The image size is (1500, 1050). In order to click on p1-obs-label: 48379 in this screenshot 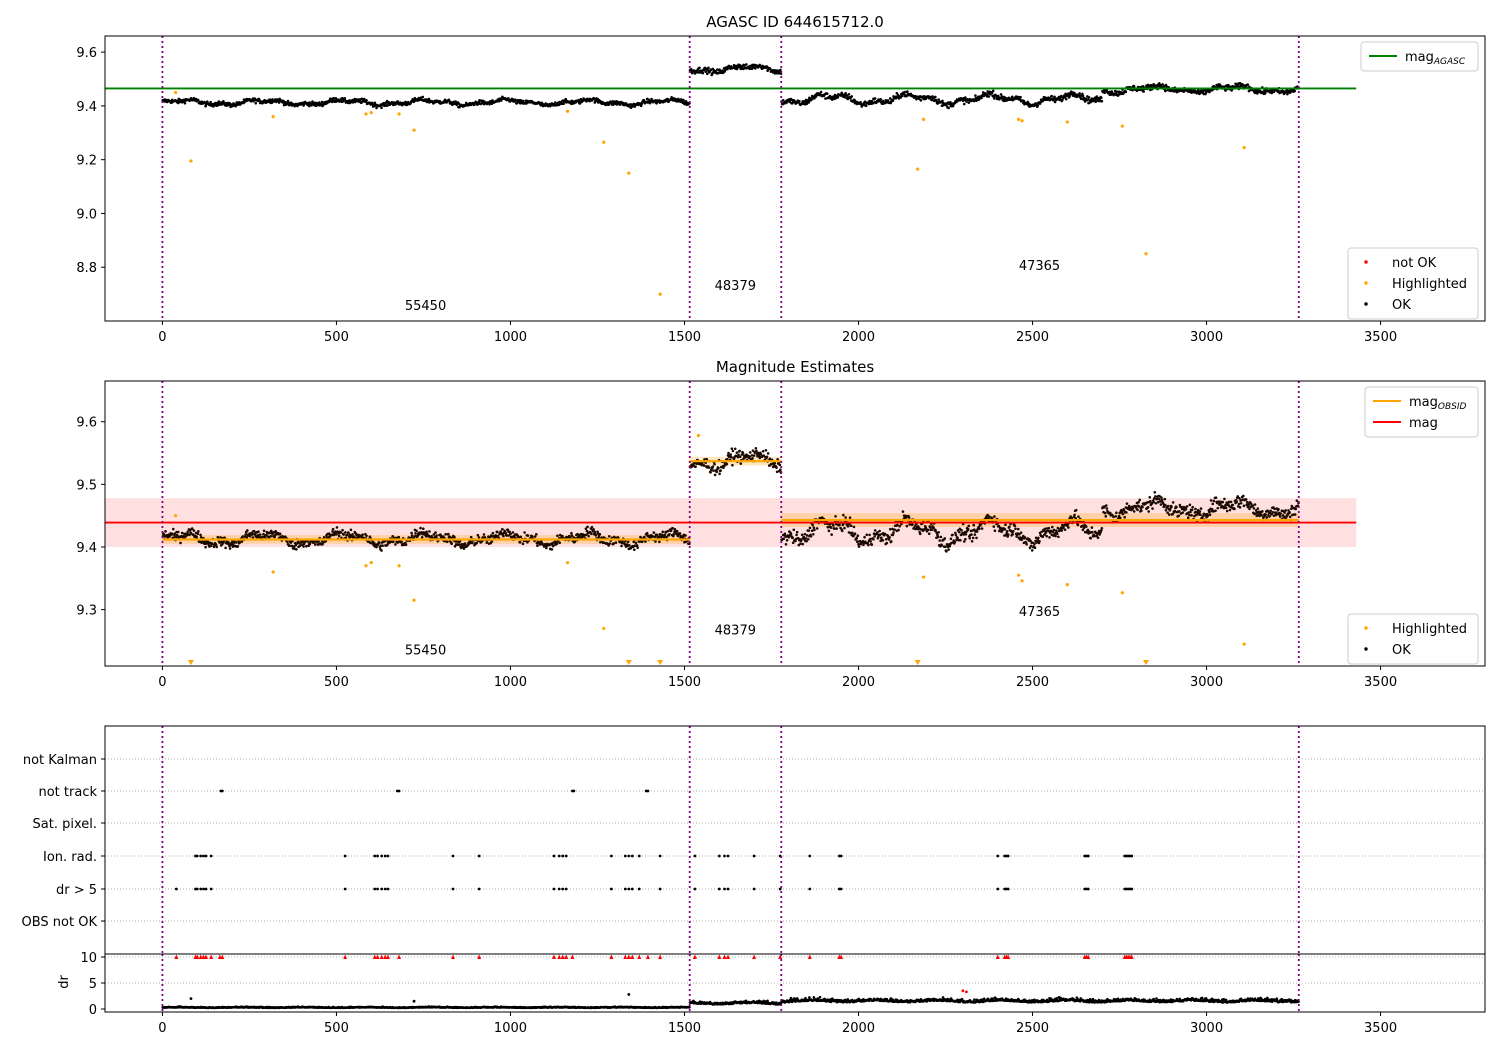, I will do `click(735, 286)`.